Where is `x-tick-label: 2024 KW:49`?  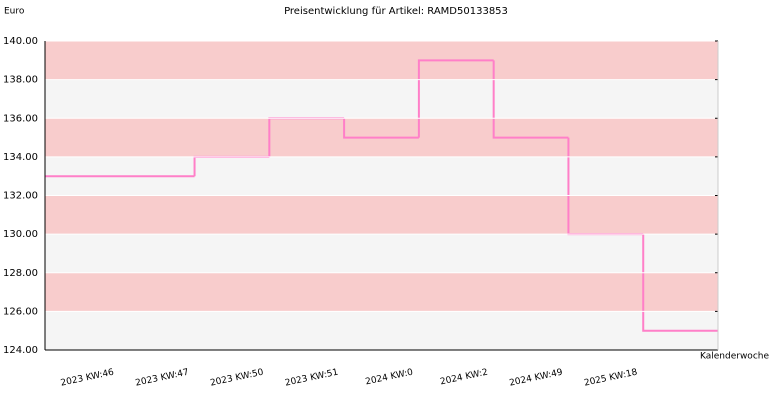 x-tick-label: 2024 KW:49 is located at coordinates (535, 378).